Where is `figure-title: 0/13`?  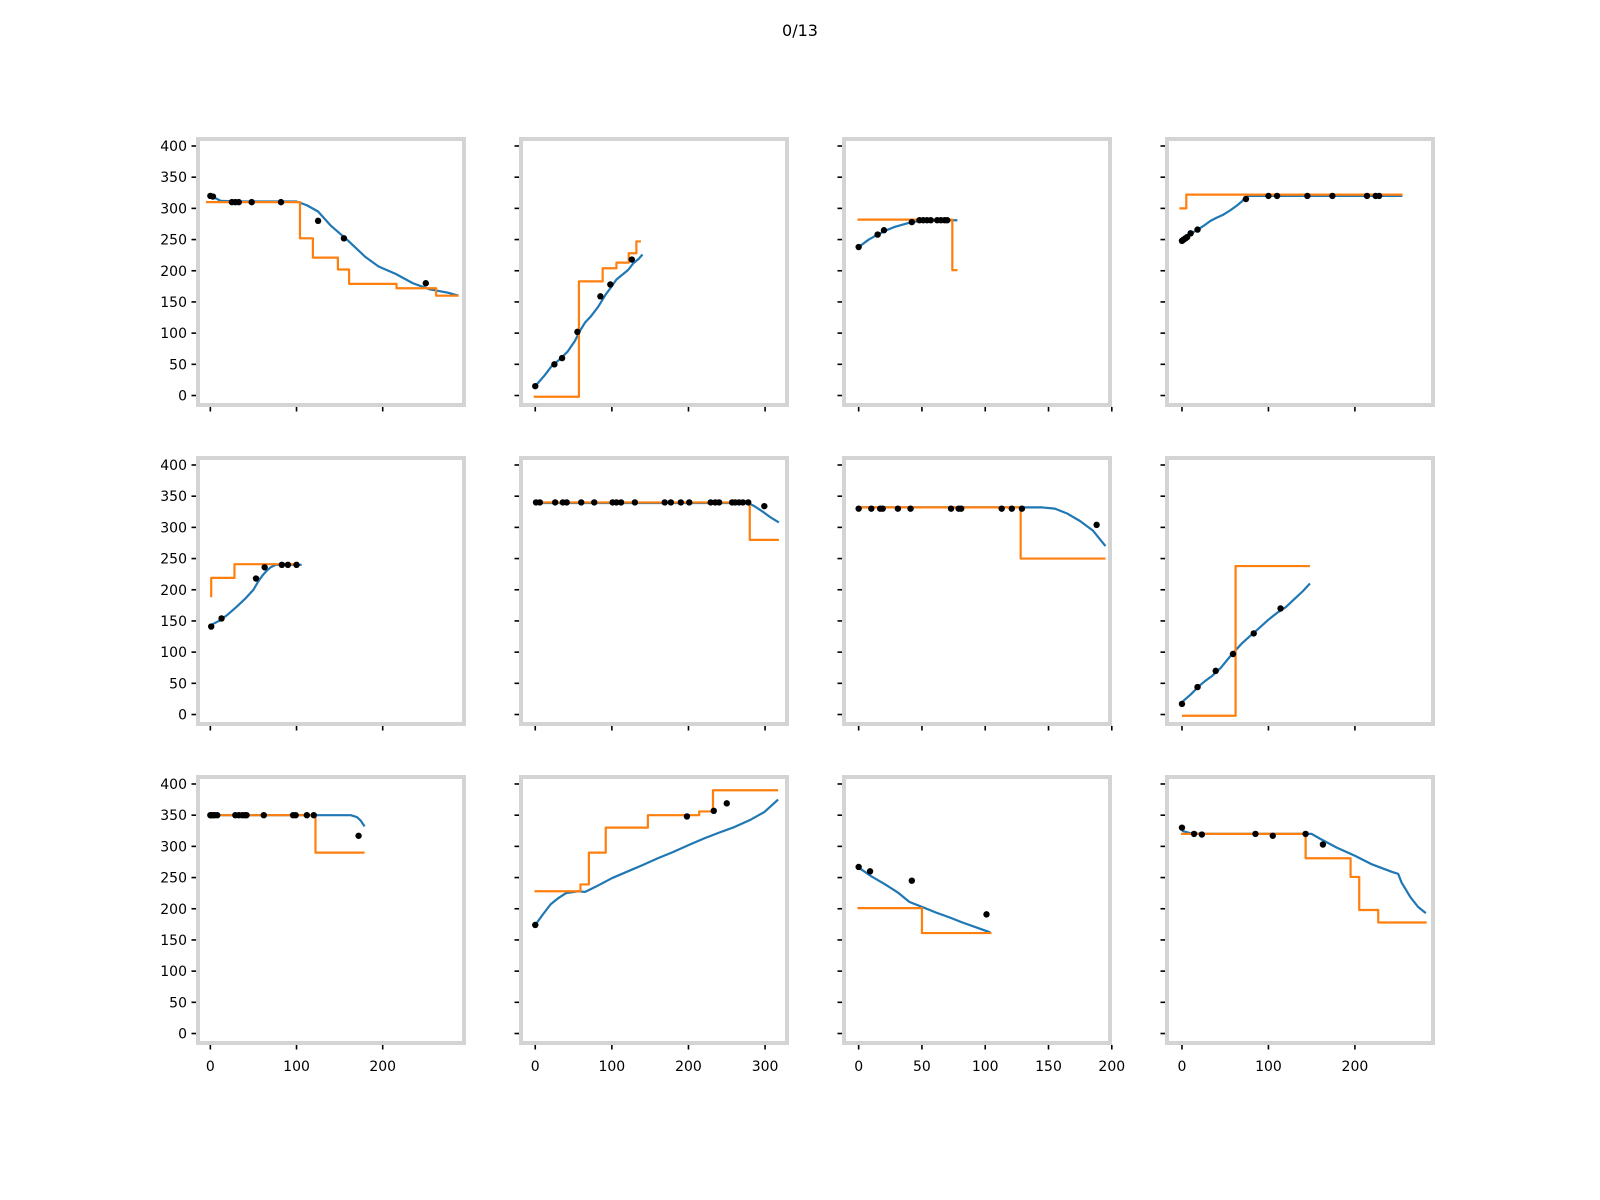 figure-title: 0/13 is located at coordinates (800, 30).